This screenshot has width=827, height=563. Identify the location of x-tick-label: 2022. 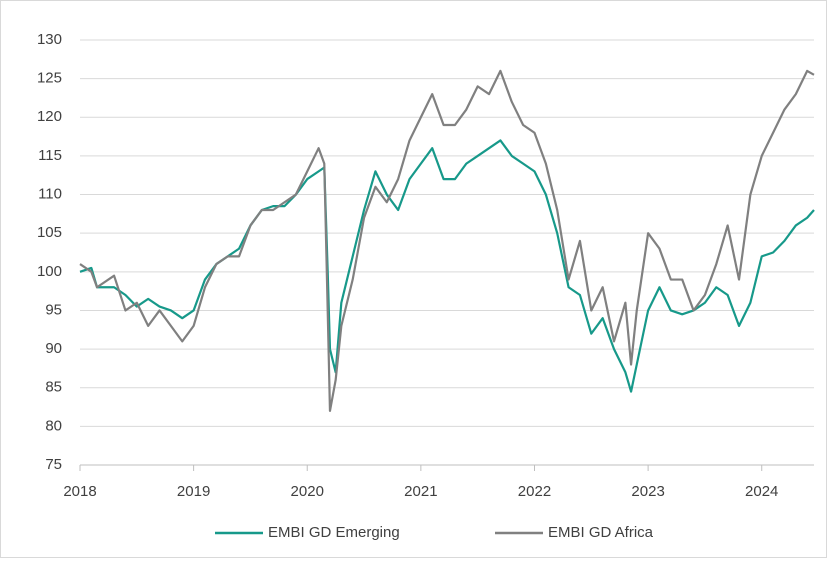
(534, 491).